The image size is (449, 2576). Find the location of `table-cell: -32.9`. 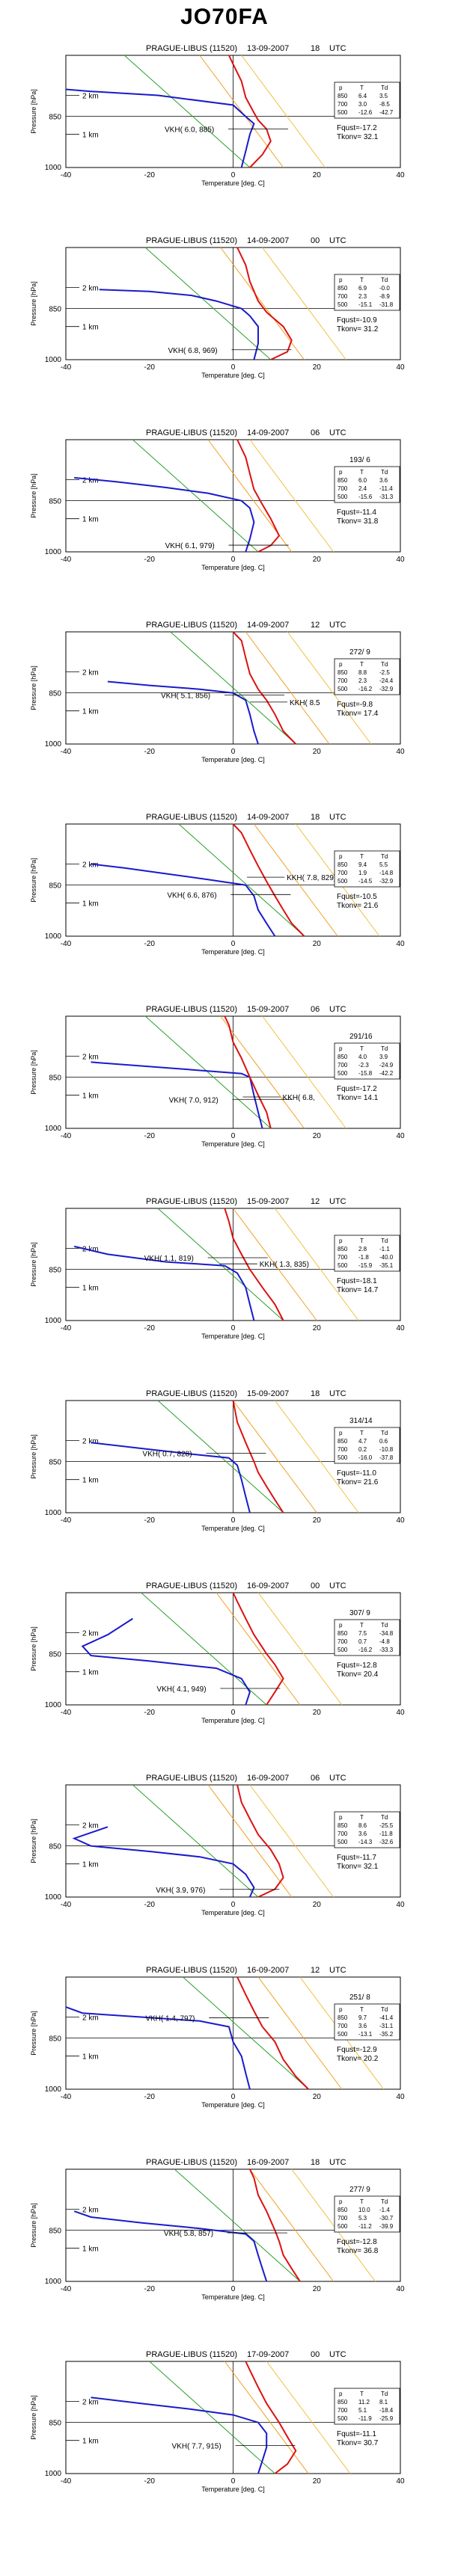

table-cell: -32.9 is located at coordinates (386, 689).